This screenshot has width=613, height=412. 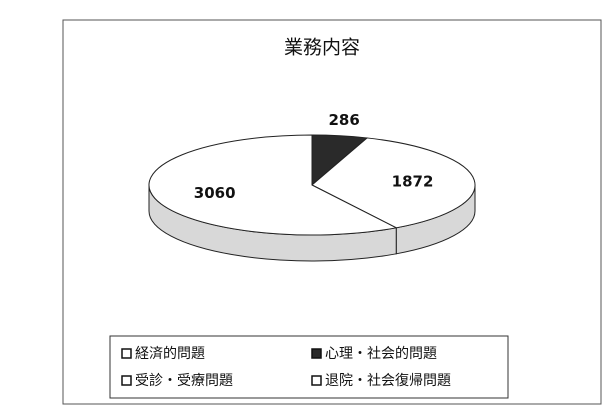 What do you see at coordinates (322, 48) in the screenshot?
I see `chart-title: 業務内容` at bounding box center [322, 48].